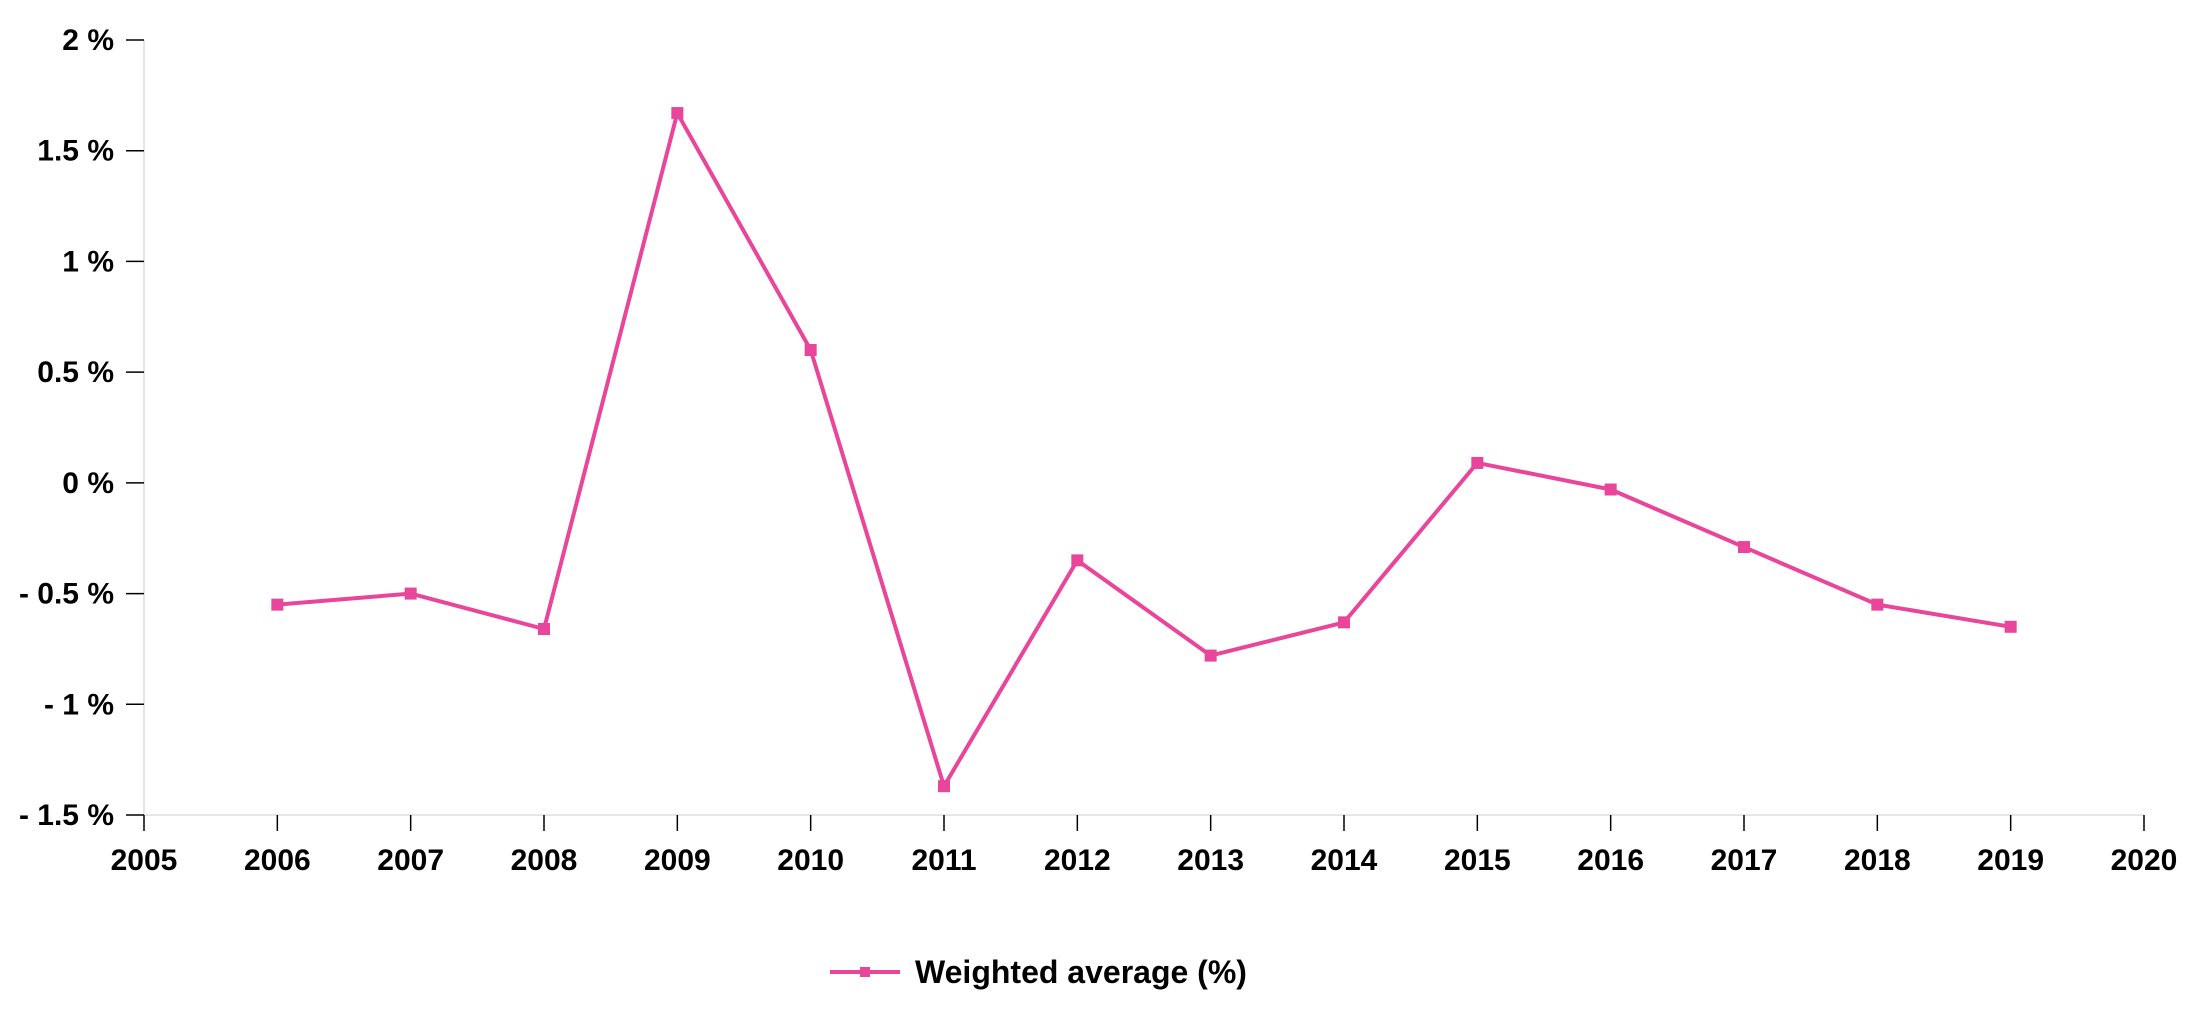  Describe the element at coordinates (810, 860) in the screenshot. I see `x-tick-label: 2010` at that location.